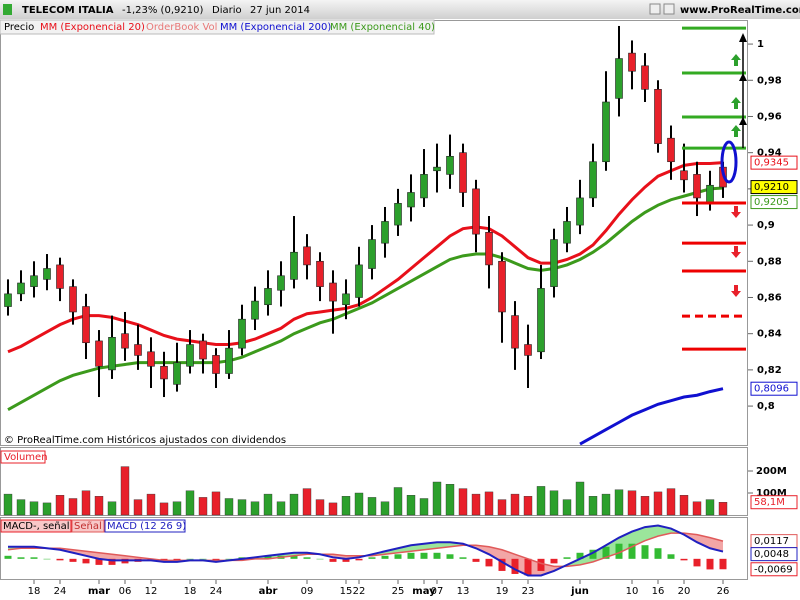 The height and width of the screenshot is (600, 800). Describe the element at coordinates (769, 153) in the screenshot. I see `y-tick-label: 0,94` at that location.